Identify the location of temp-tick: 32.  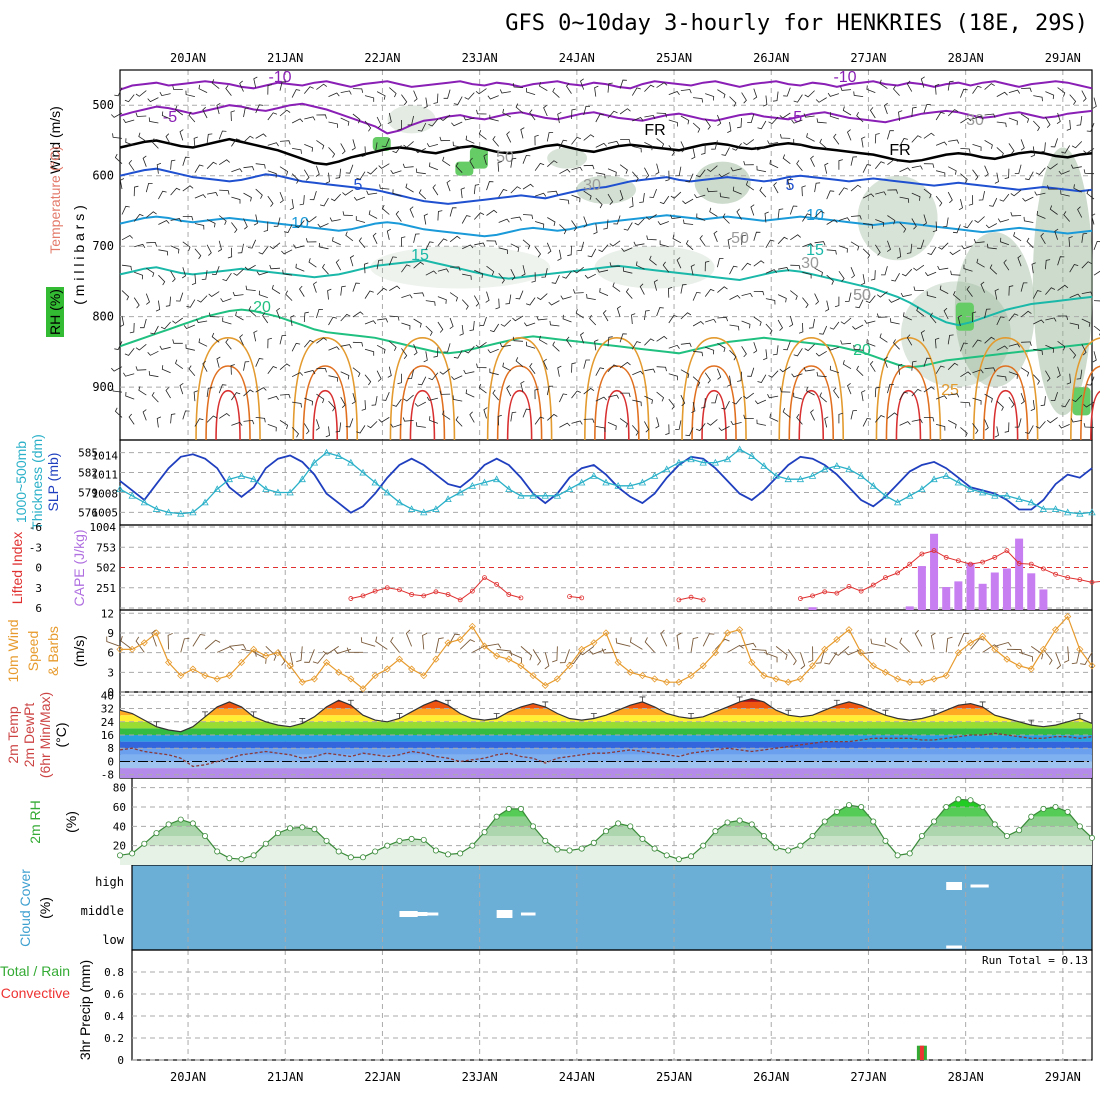
(107, 709).